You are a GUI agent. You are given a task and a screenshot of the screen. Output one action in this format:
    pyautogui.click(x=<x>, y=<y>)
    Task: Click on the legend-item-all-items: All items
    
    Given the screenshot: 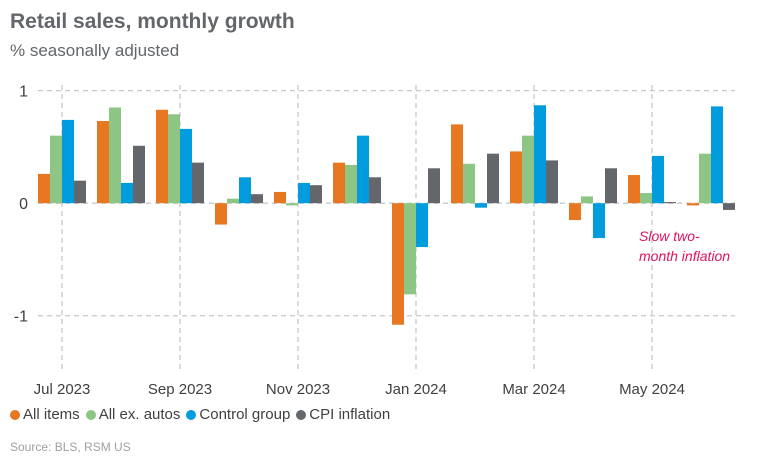 What is the action you would take?
    pyautogui.click(x=45, y=414)
    